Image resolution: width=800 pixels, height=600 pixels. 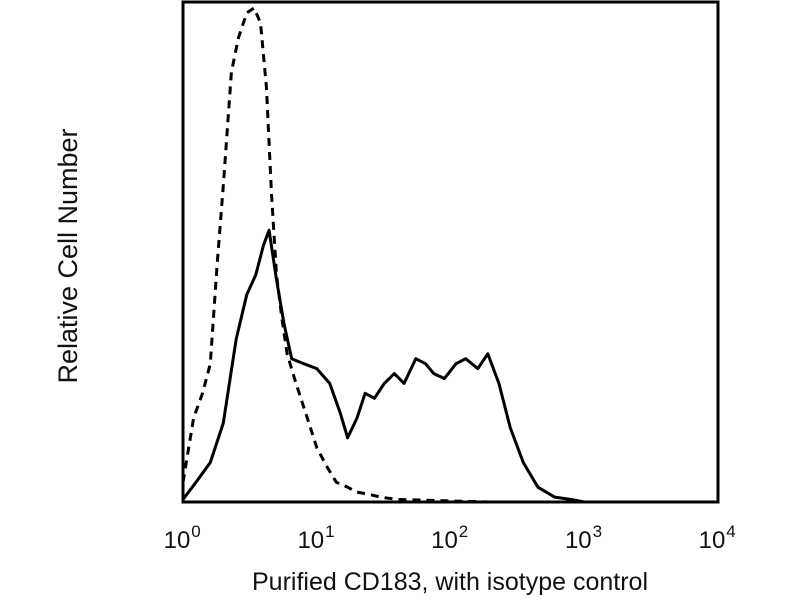 I want to click on x-tick-label: 10 4, so click(x=717, y=538).